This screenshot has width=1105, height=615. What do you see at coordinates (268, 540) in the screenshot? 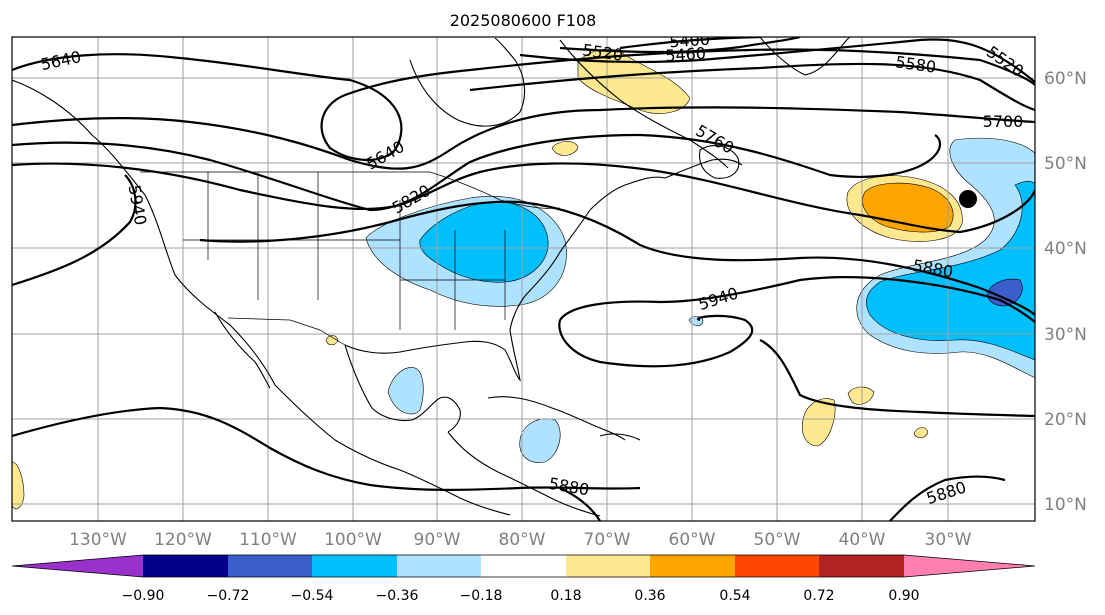
I see `lon-label-110w: 110°W` at bounding box center [268, 540].